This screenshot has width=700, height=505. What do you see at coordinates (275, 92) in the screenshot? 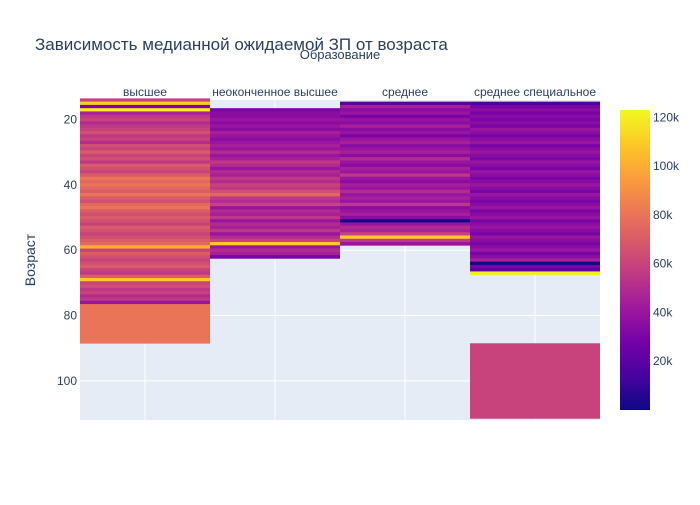
I see `facet-label: неоконченное высшее` at bounding box center [275, 92].